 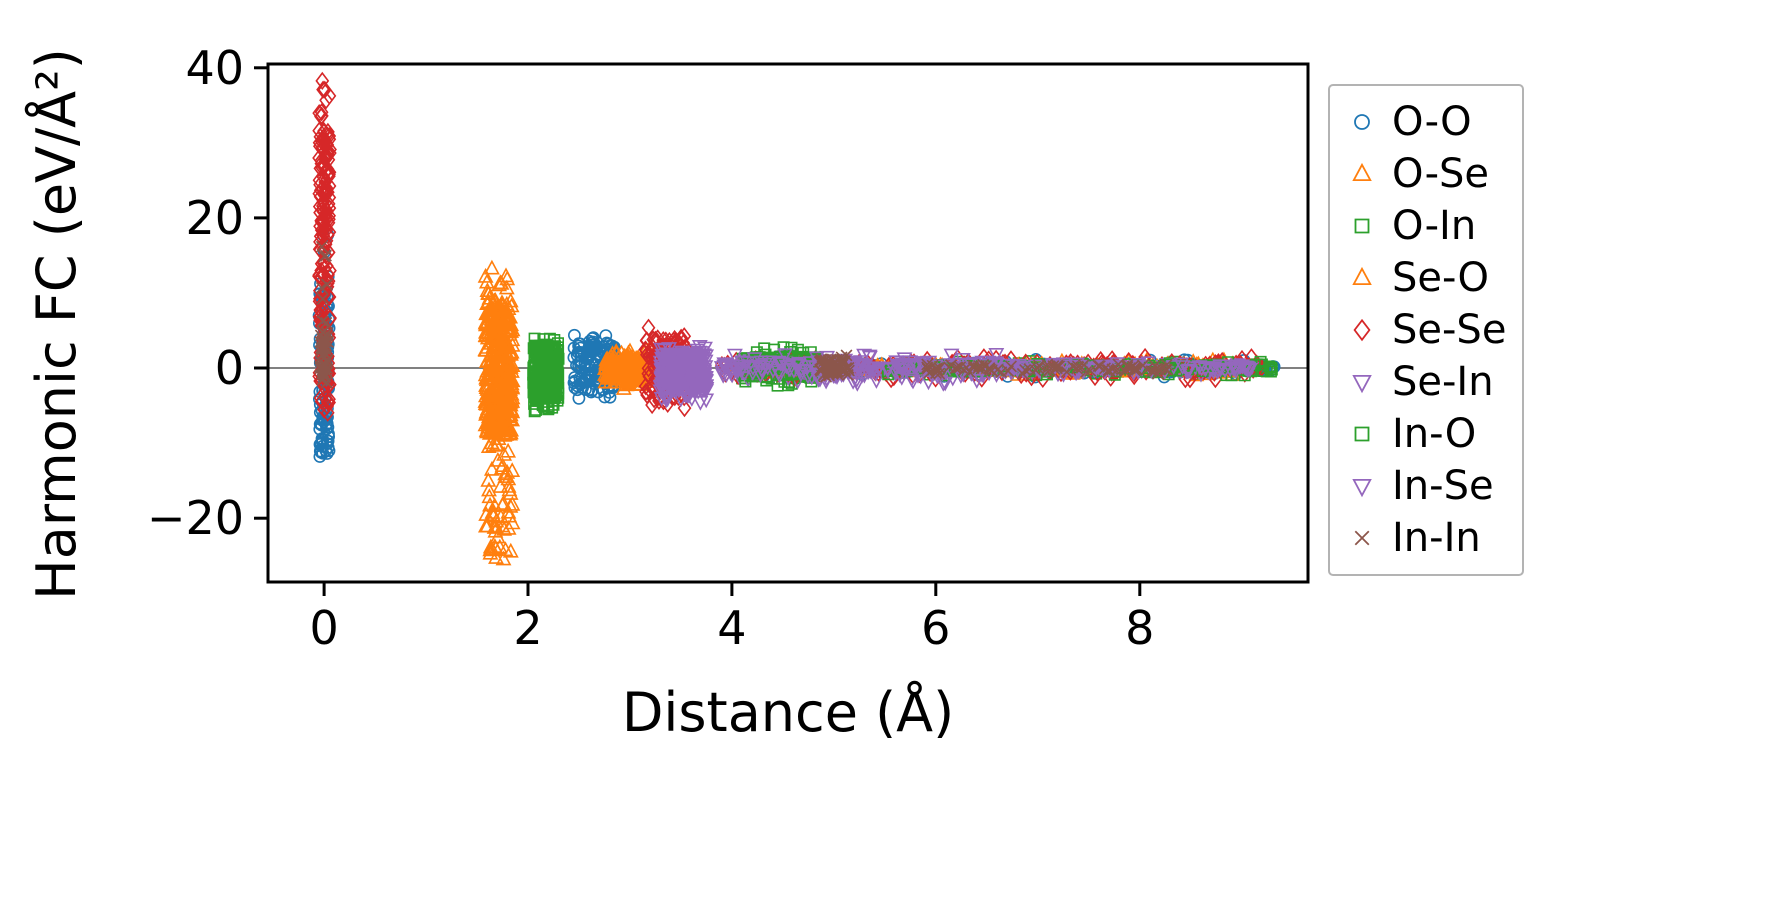 I want to click on legend-label: O-In, so click(x=1434, y=226).